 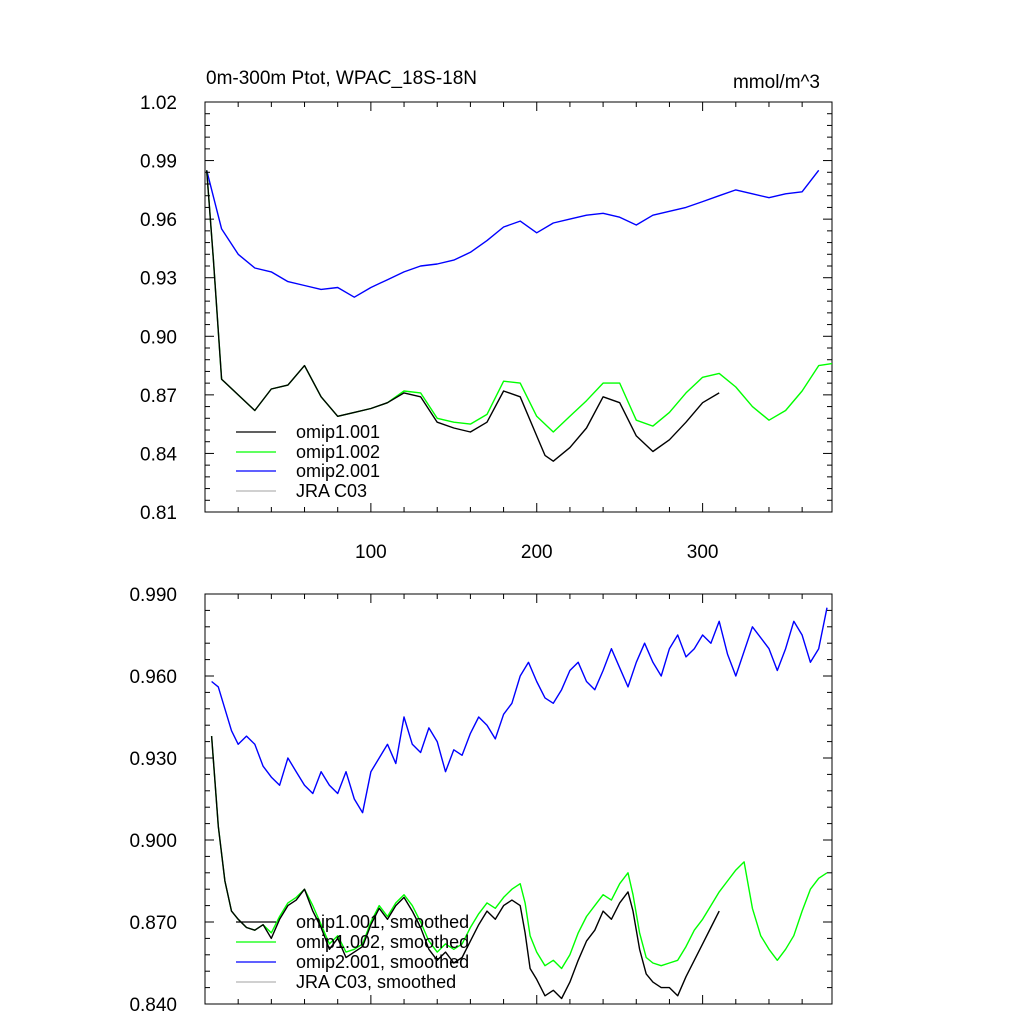 I want to click on bottom-series-omip2-001-smoothed, so click(x=519, y=710).